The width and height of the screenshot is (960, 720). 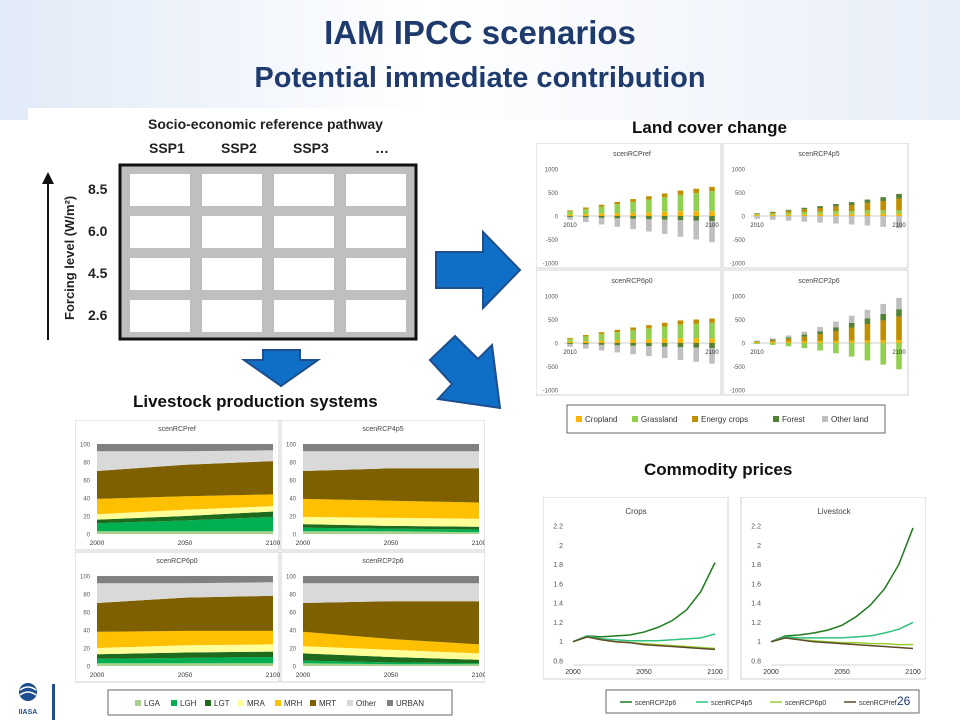 What do you see at coordinates (28, 699) in the screenshot?
I see `iiasa-logo: IIASA` at bounding box center [28, 699].